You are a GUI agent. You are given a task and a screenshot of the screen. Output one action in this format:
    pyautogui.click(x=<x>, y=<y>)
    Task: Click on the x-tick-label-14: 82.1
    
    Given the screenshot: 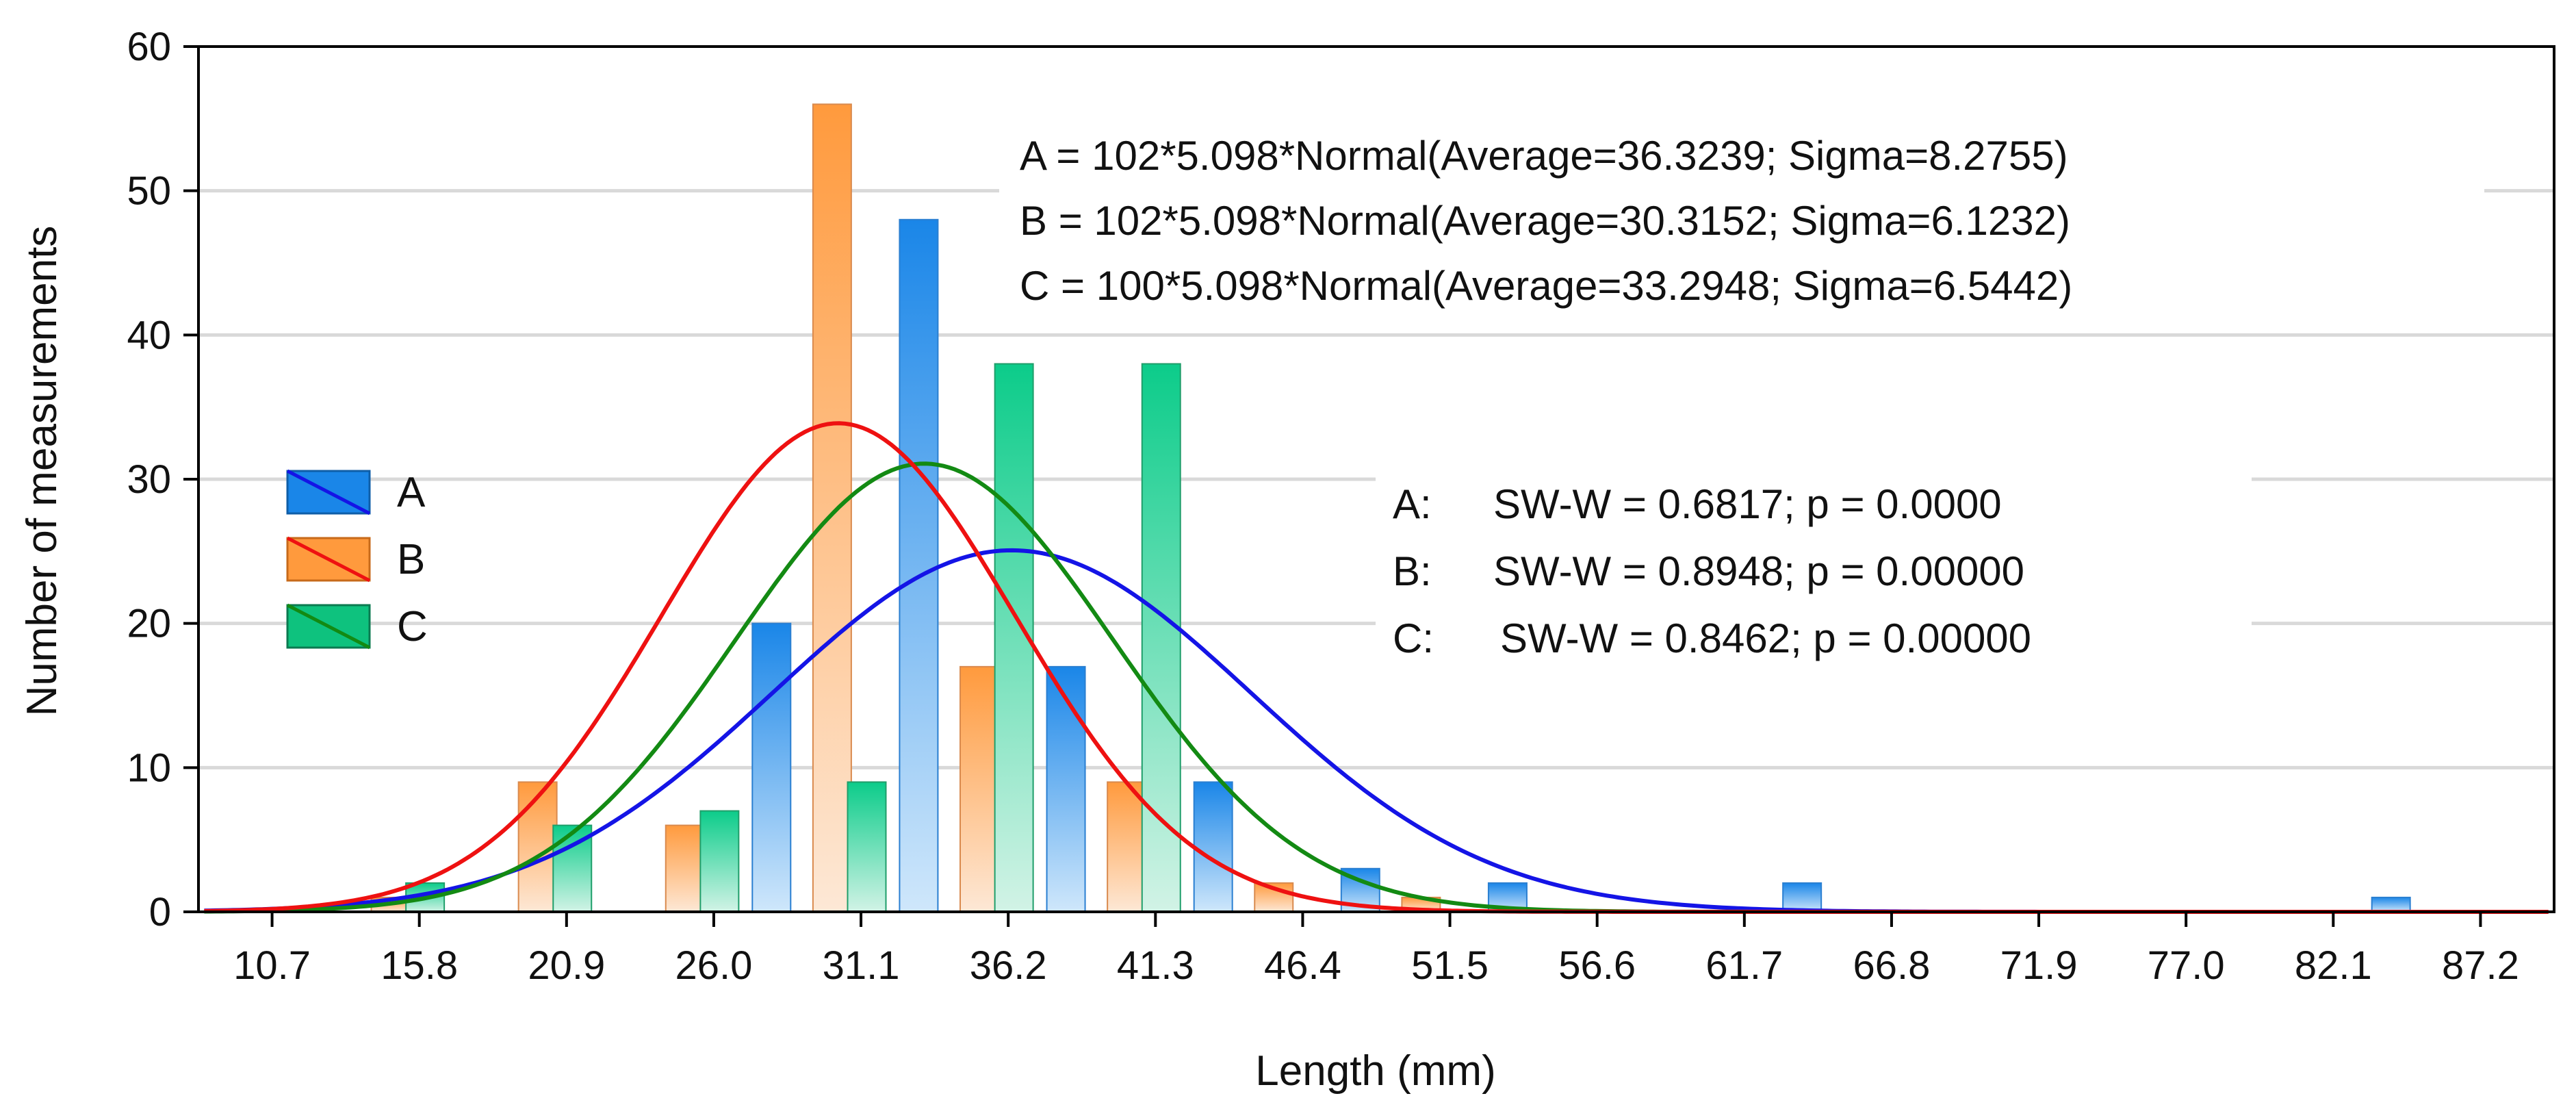 What is the action you would take?
    pyautogui.click(x=2333, y=965)
    